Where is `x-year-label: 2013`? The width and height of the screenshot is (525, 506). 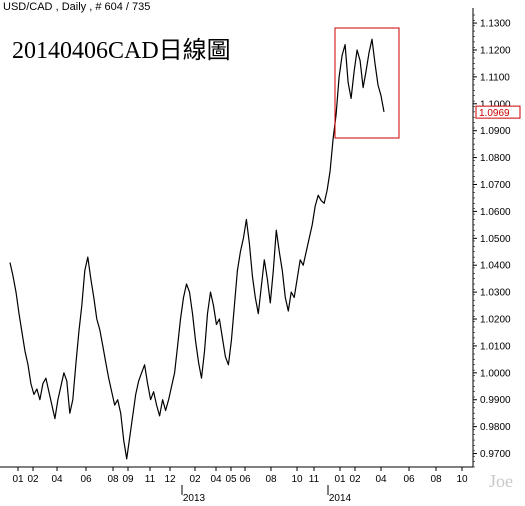
x-year-label: 2013 is located at coordinates (194, 498).